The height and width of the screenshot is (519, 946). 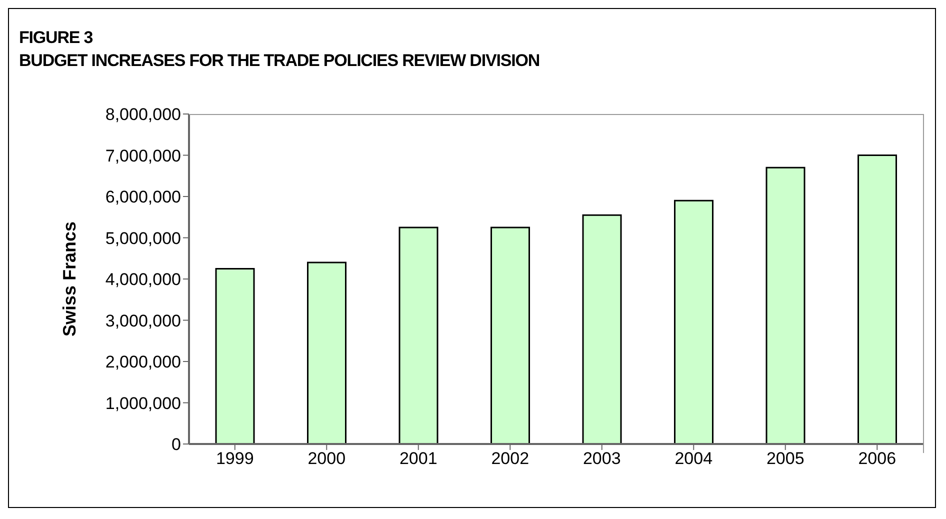 What do you see at coordinates (235, 458) in the screenshot?
I see `x-tick-label: 1999` at bounding box center [235, 458].